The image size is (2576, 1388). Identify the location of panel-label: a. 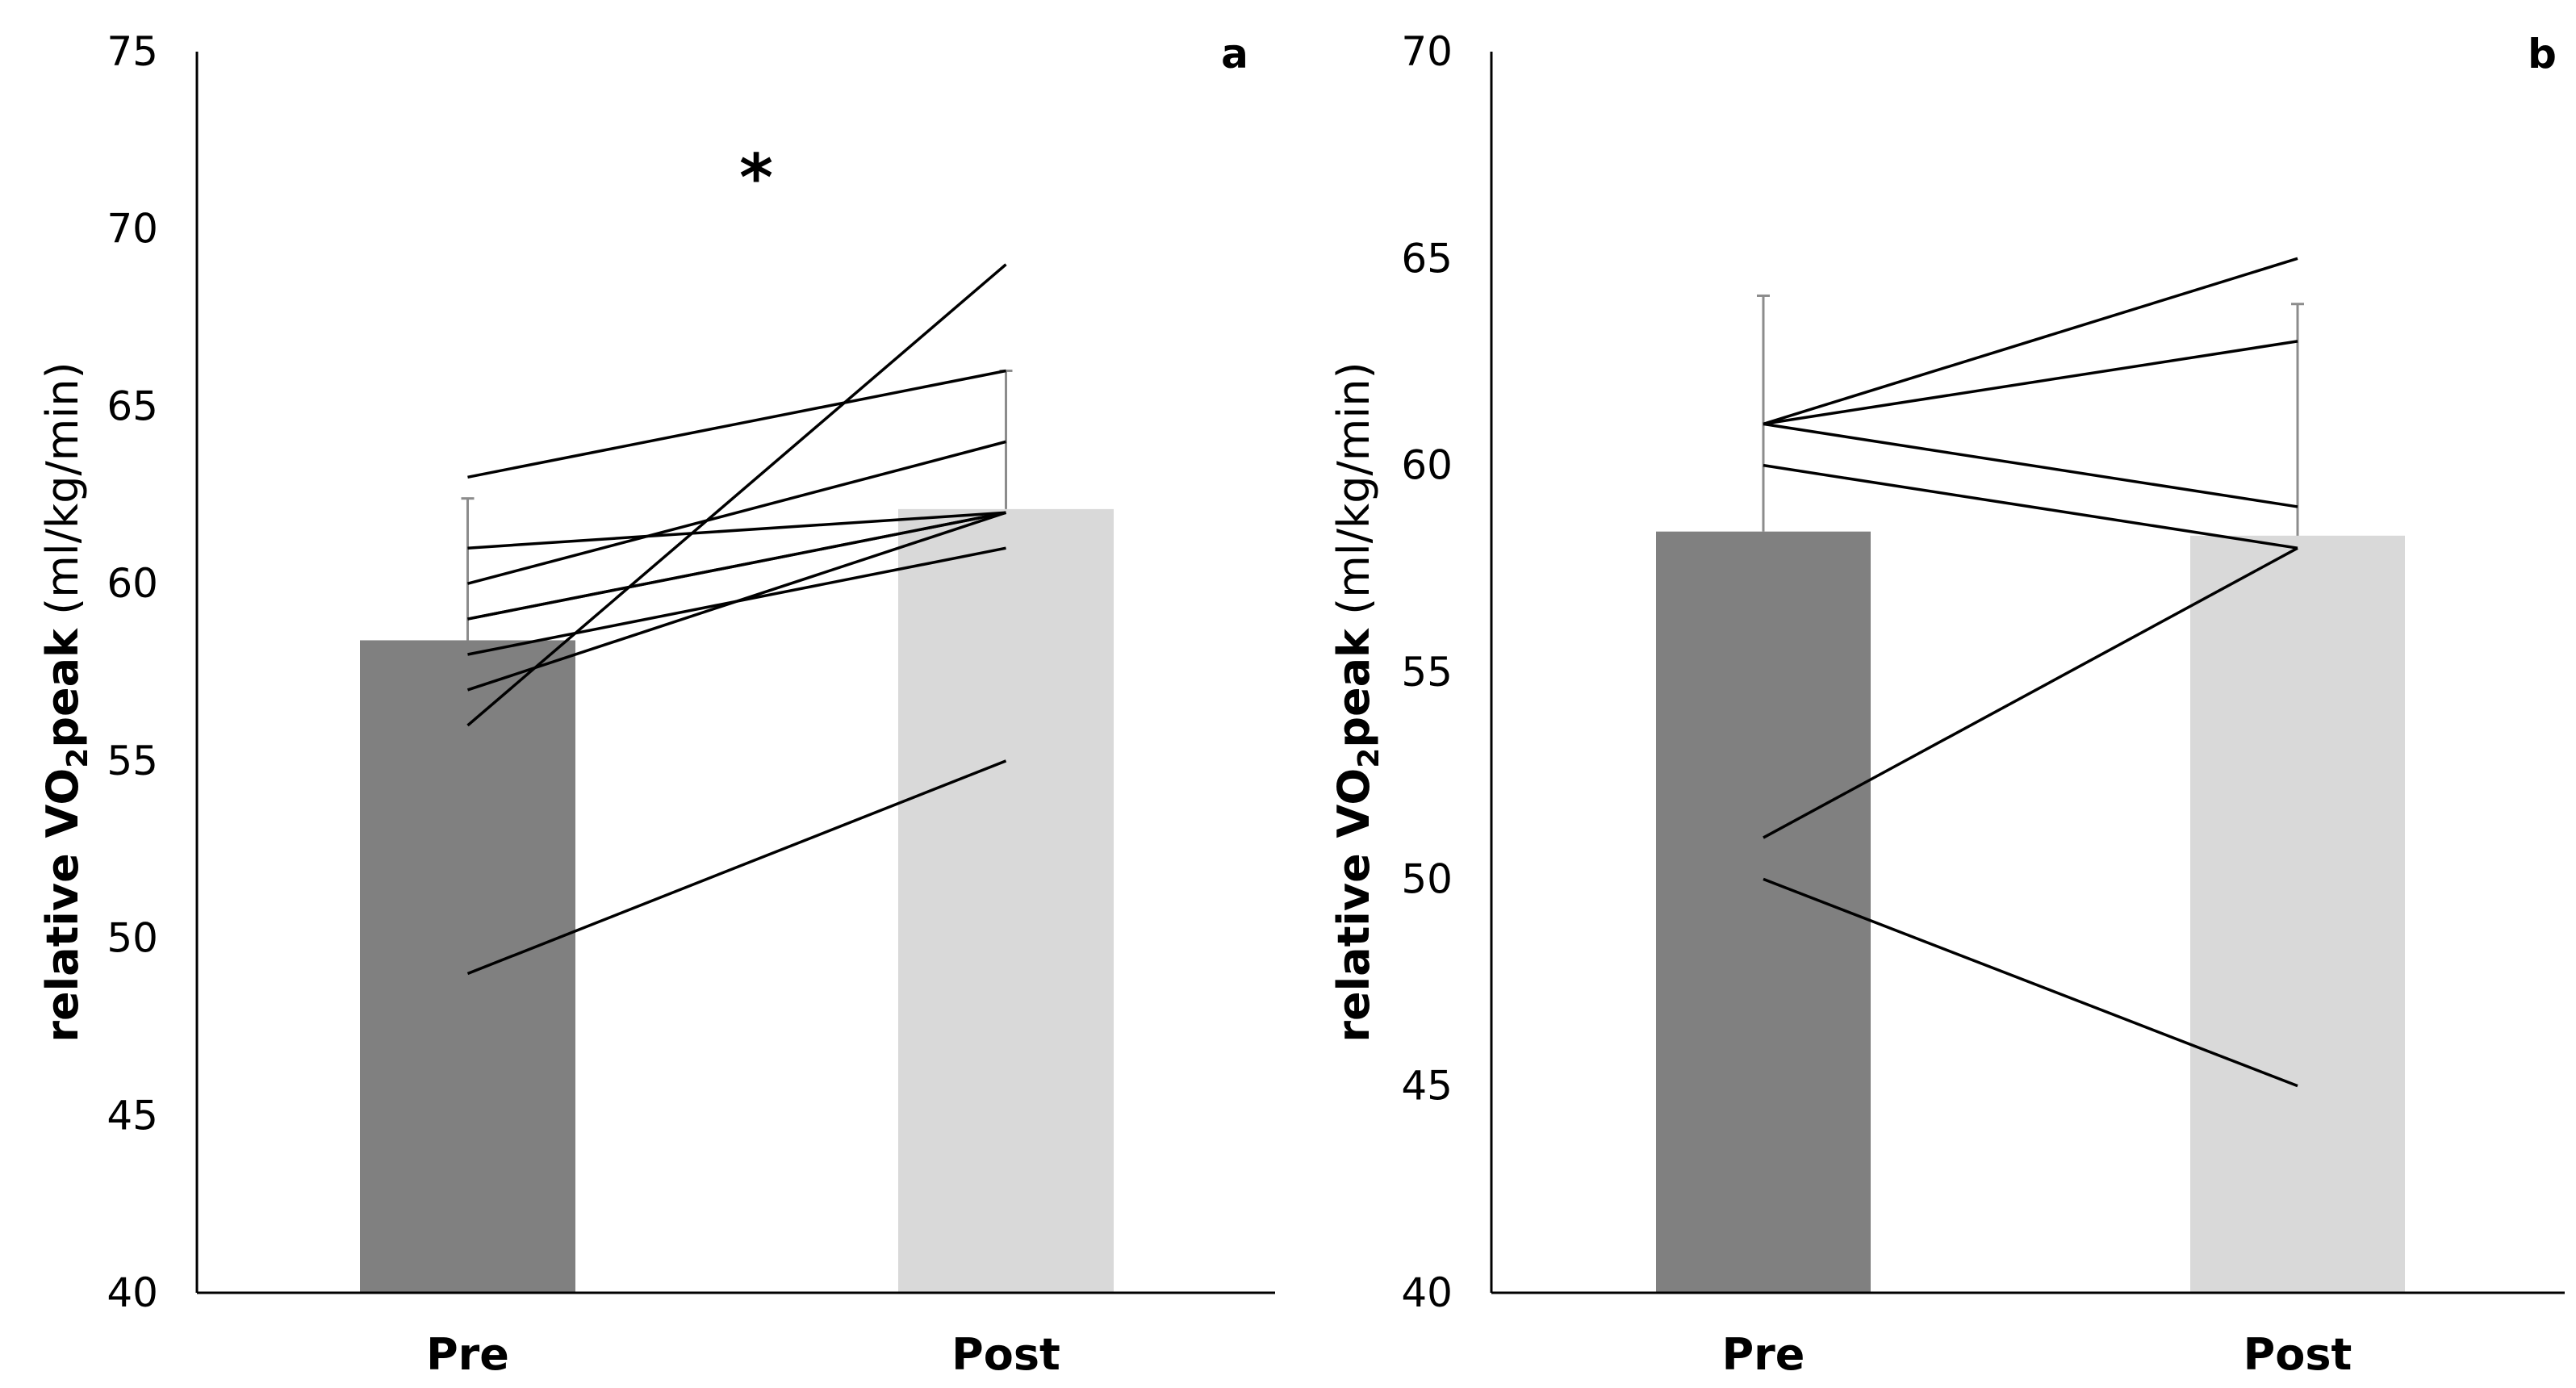
(1234, 54).